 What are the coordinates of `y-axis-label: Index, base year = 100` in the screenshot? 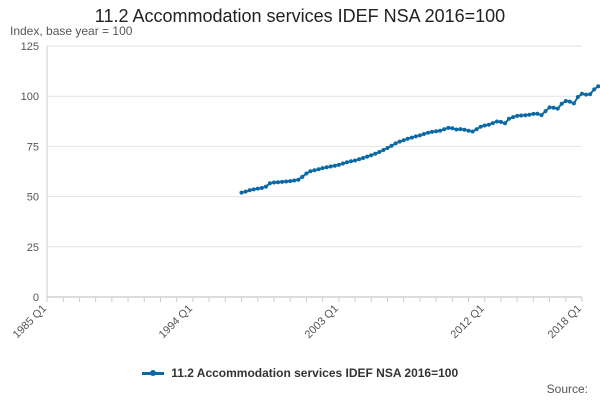 It's located at (71, 31).